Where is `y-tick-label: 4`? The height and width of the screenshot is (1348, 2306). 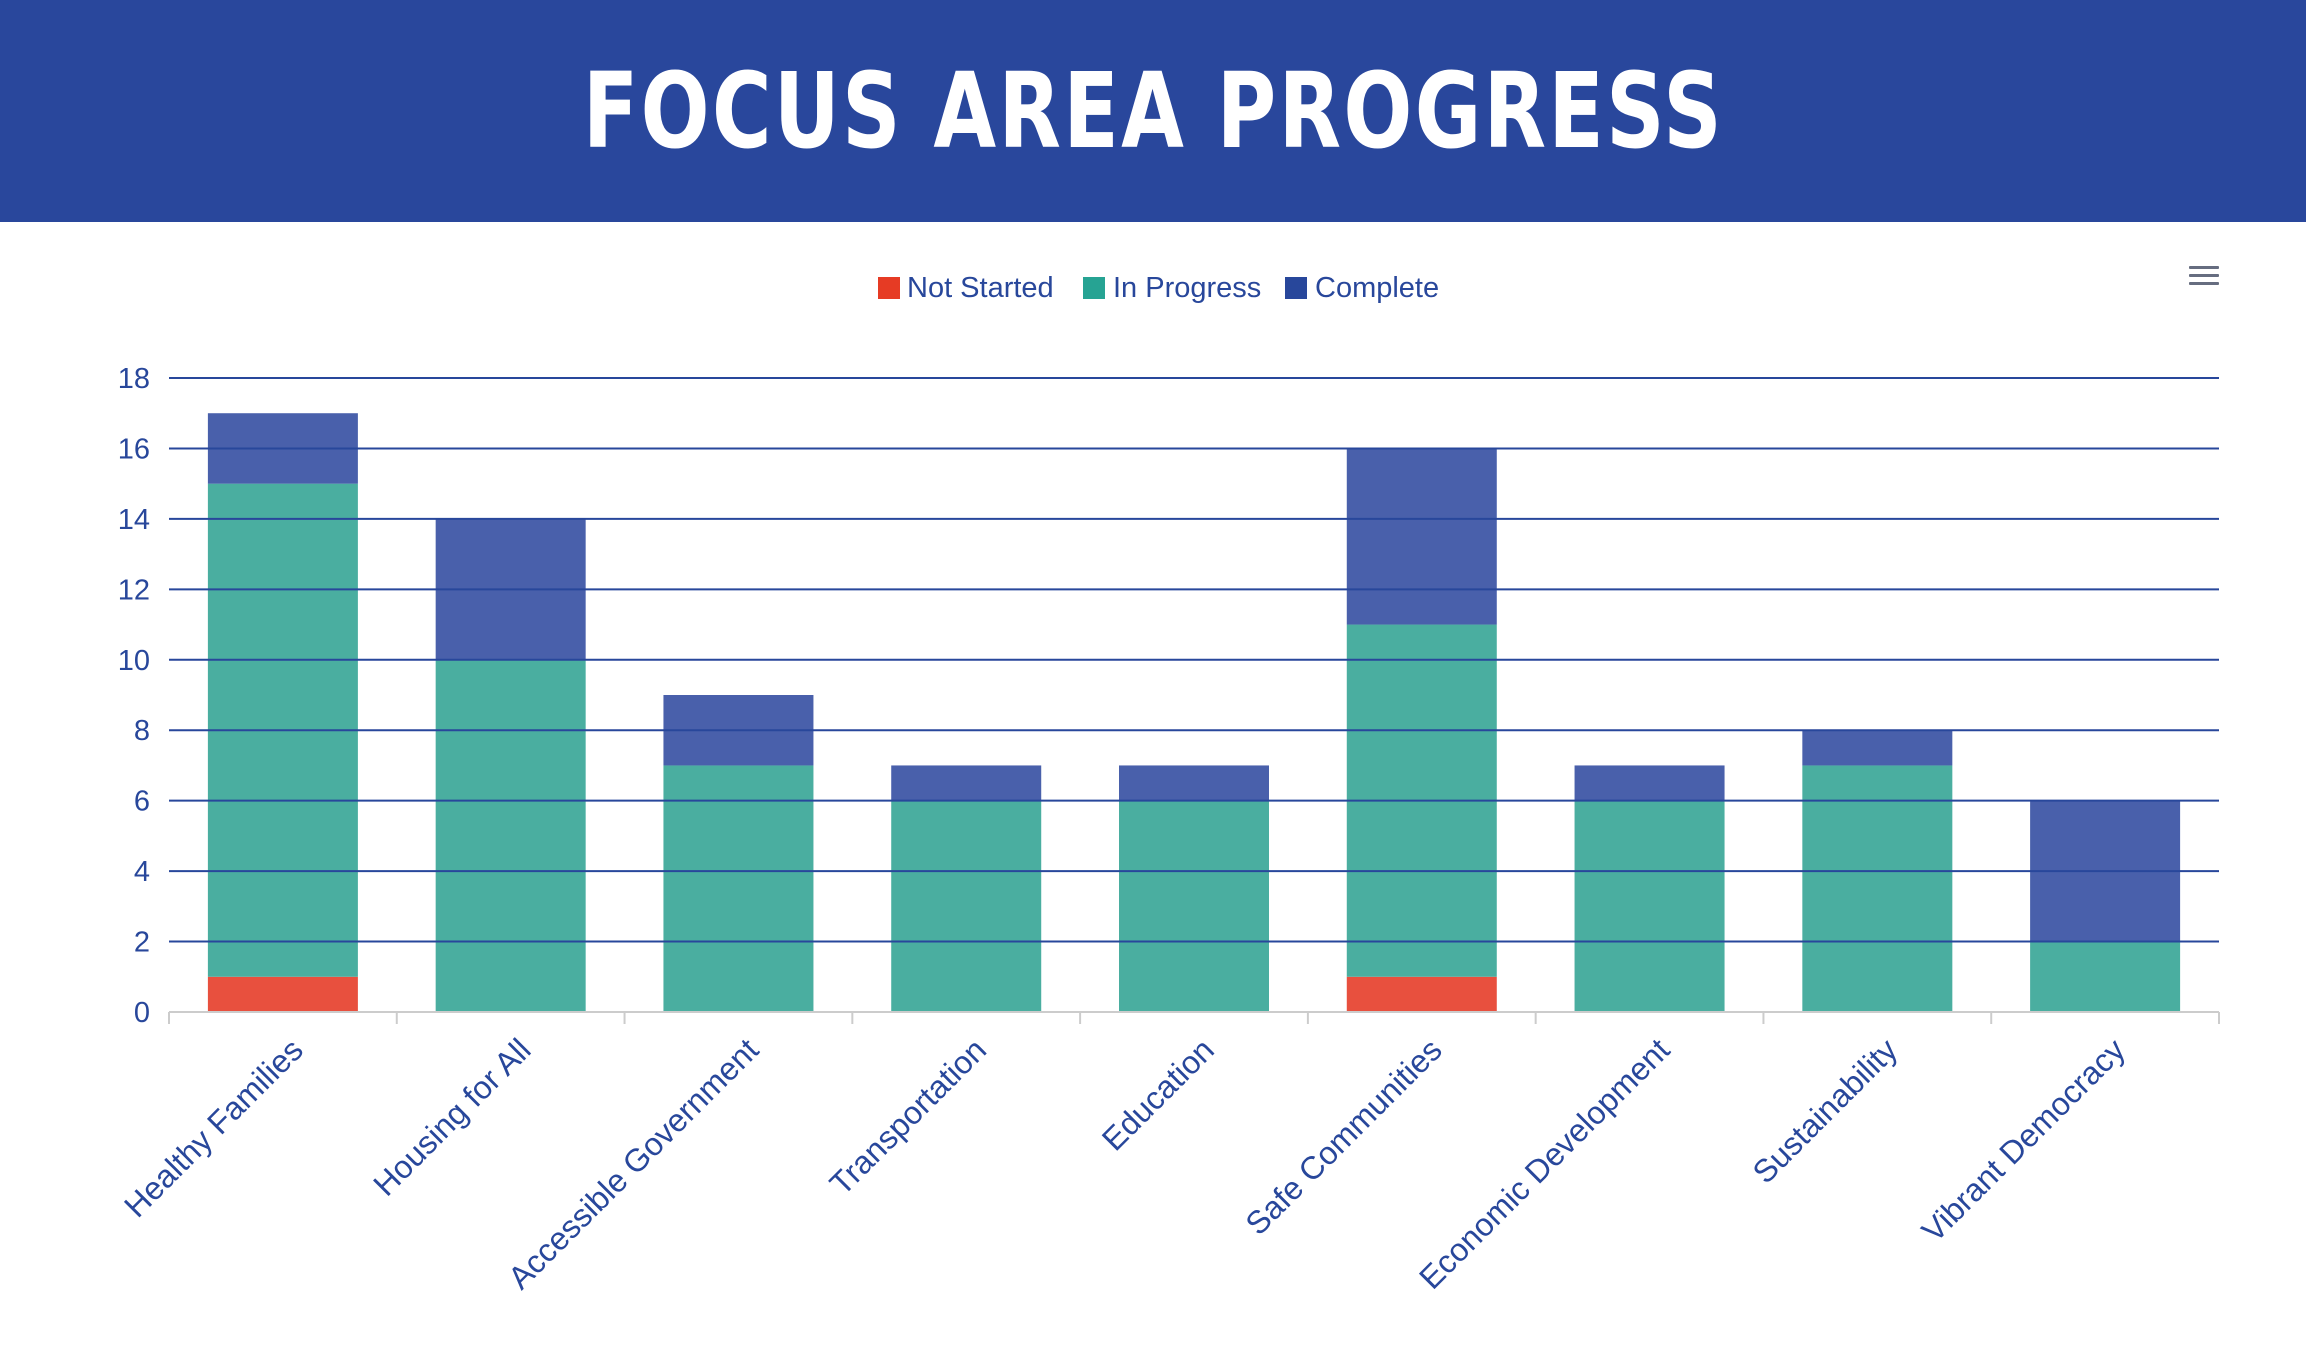 y-tick-label: 4 is located at coordinates (142, 872).